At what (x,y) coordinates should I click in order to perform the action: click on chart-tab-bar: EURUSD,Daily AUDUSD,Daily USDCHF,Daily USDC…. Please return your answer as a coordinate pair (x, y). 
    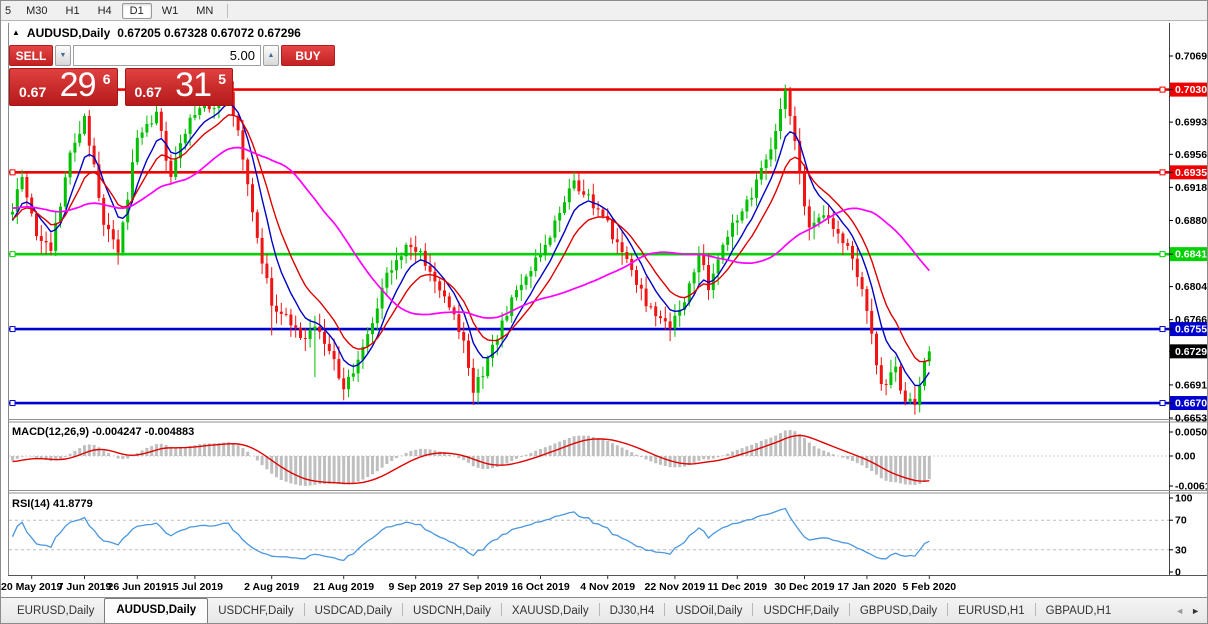
    Looking at the image, I should click on (604, 610).